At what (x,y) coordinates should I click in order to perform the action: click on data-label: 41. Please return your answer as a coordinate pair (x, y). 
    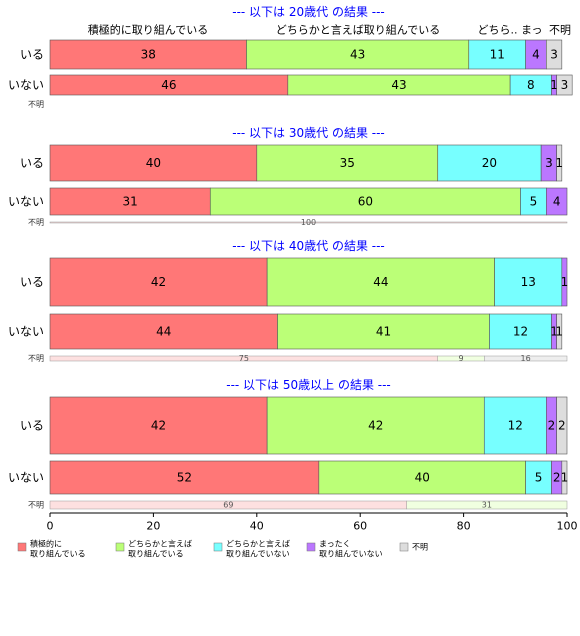
    Looking at the image, I should click on (383, 332).